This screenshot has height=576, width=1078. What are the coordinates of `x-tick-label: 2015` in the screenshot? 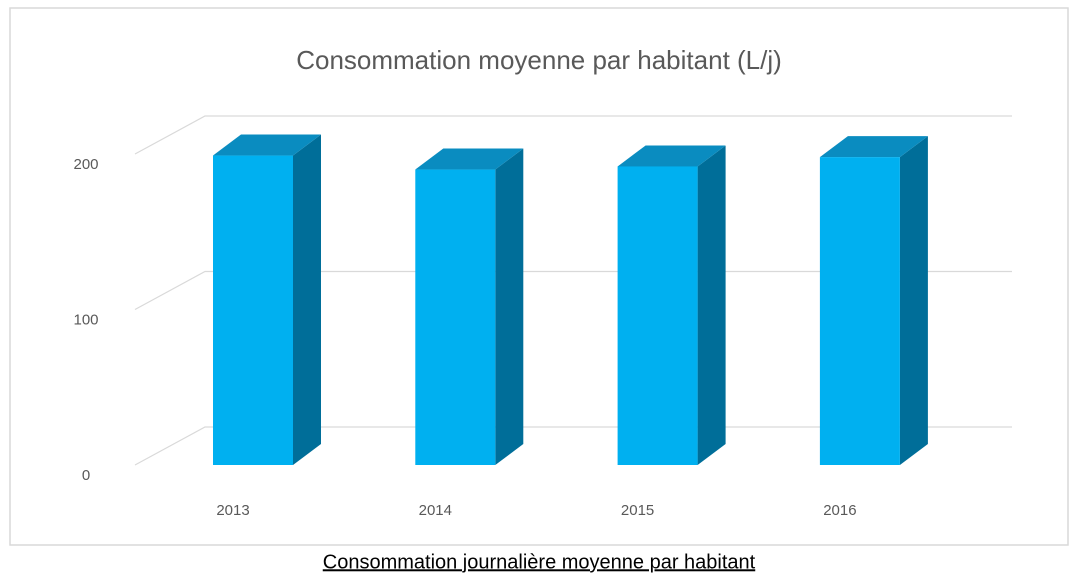 It's located at (637, 510).